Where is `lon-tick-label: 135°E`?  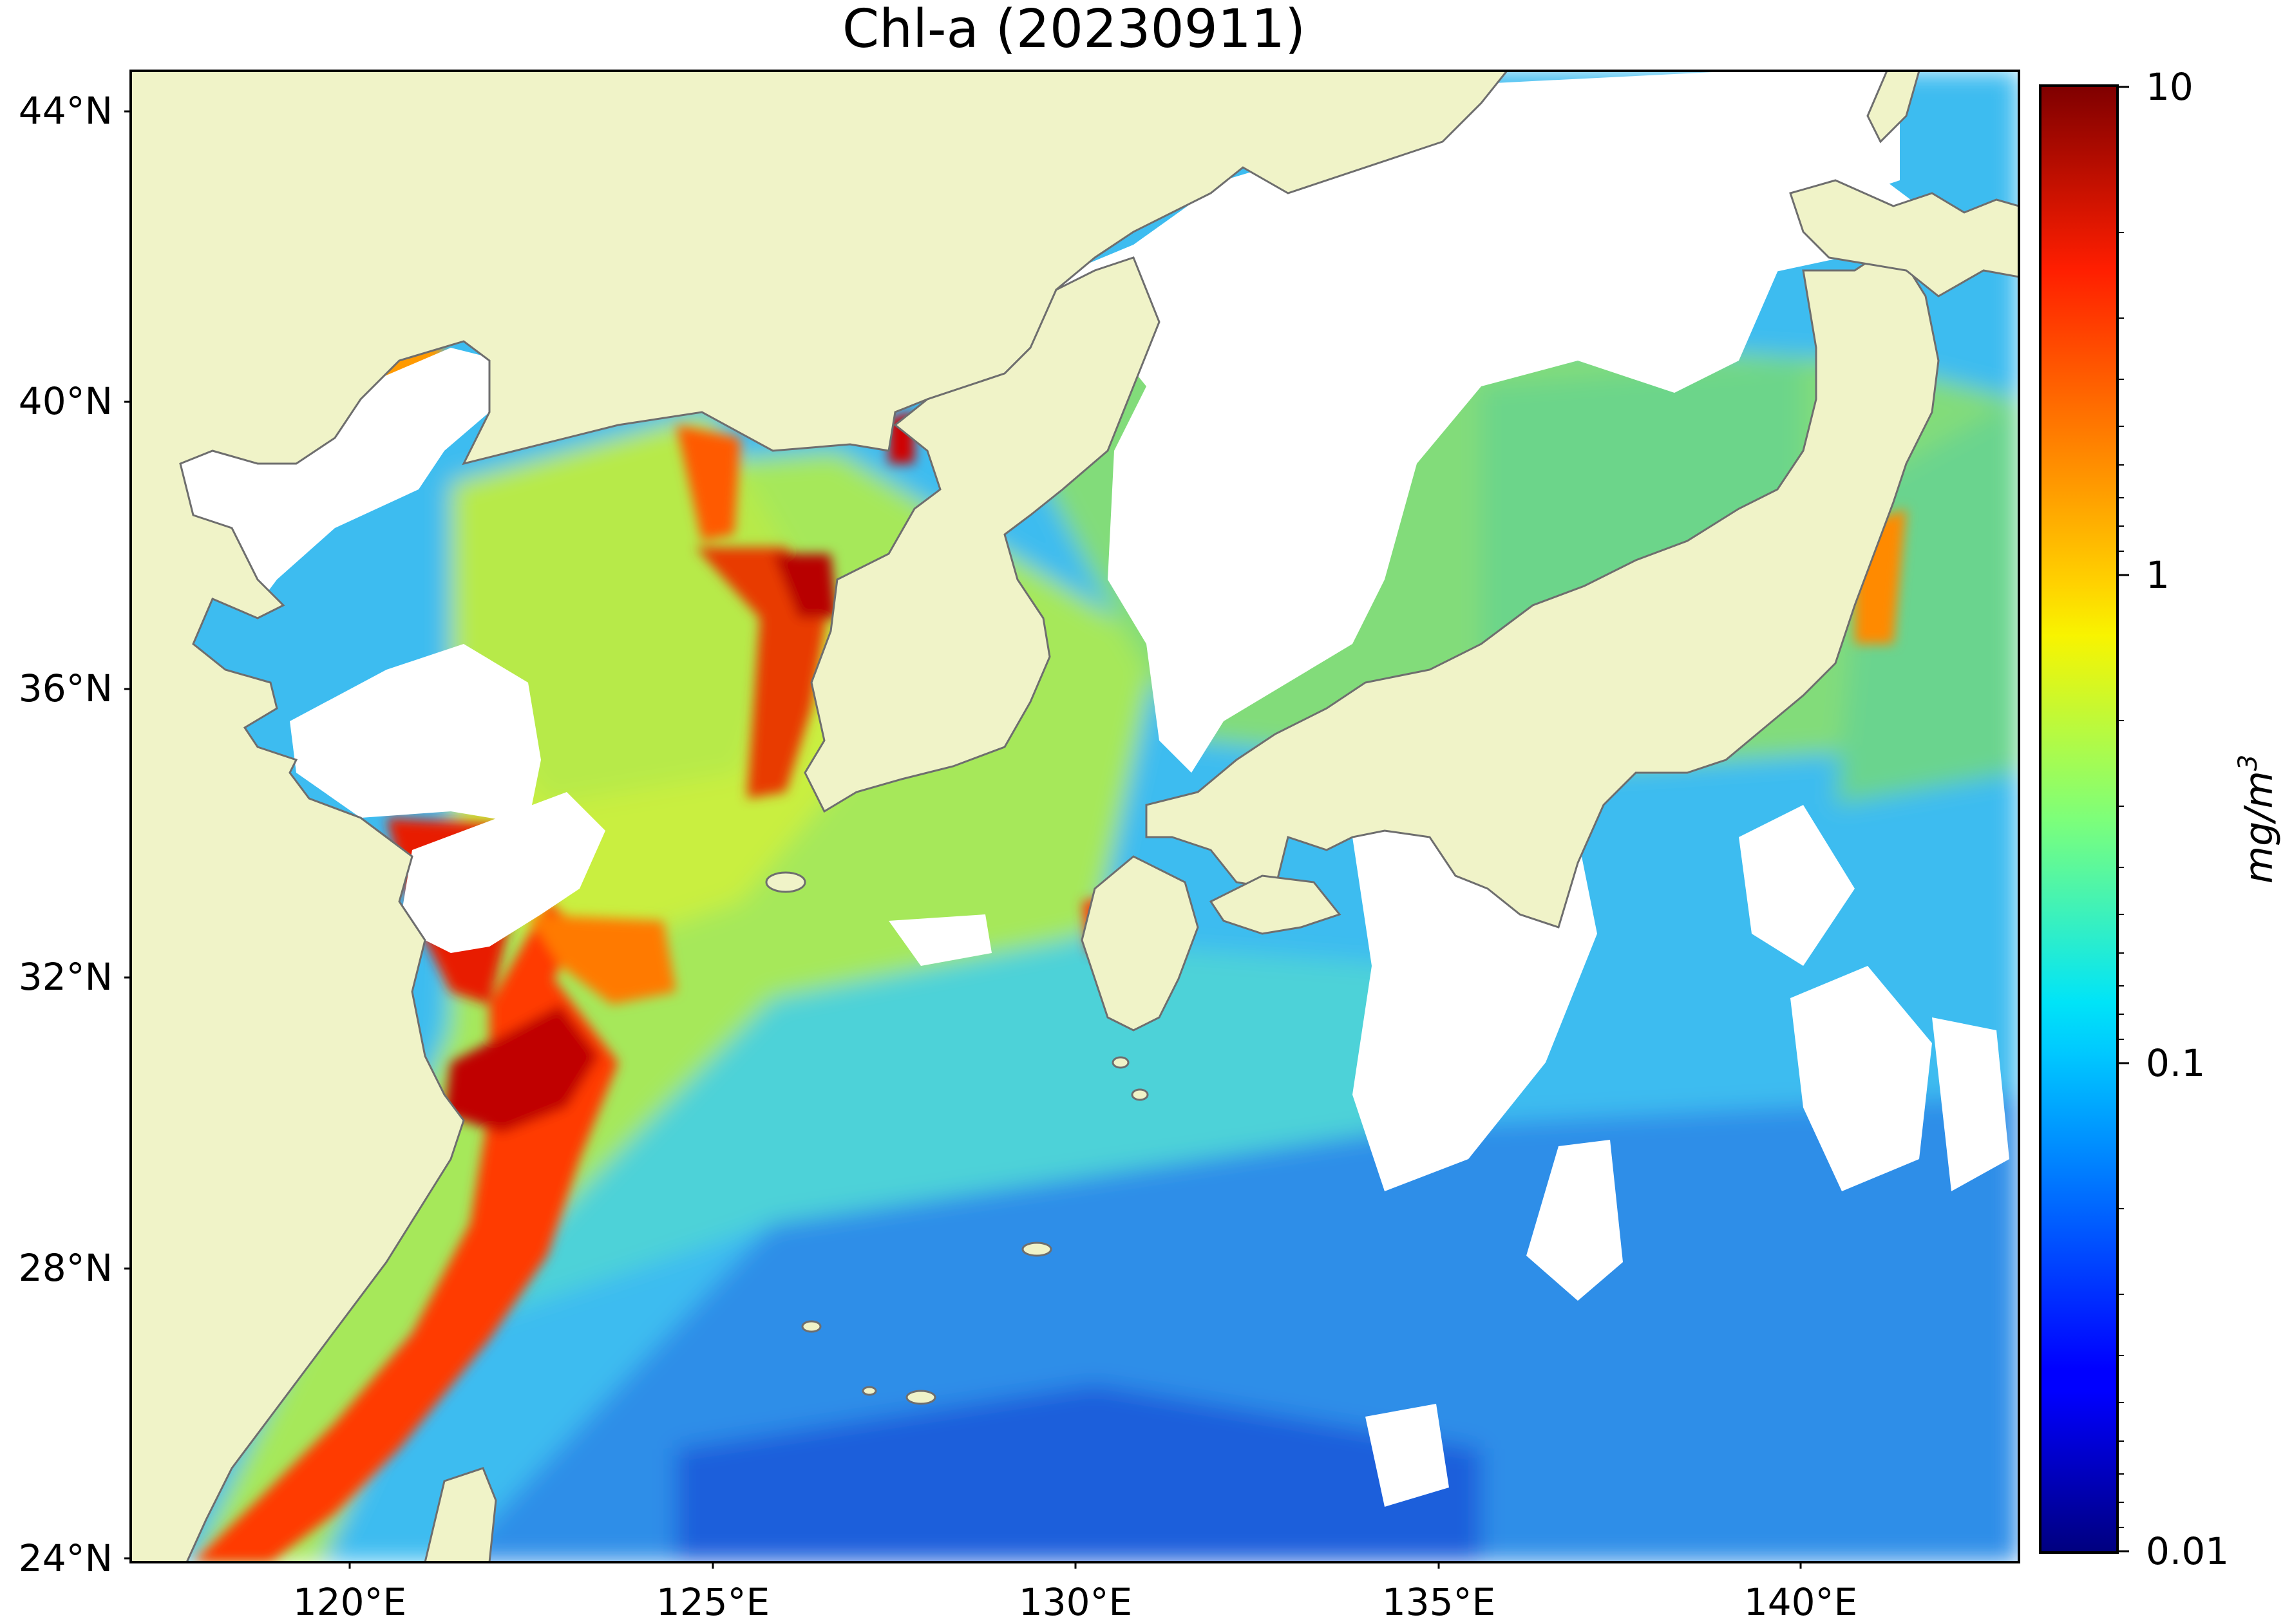
lon-tick-label: 135°E is located at coordinates (1438, 1602).